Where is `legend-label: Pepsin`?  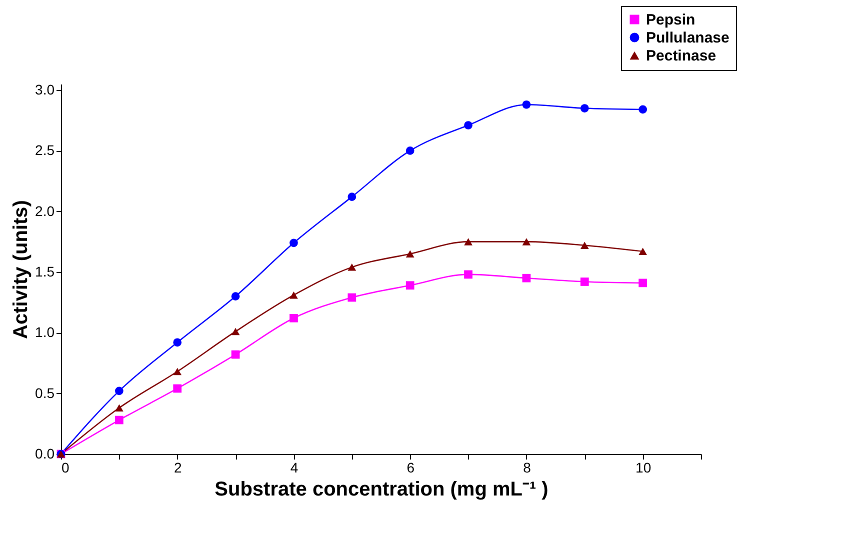
legend-label: Pepsin is located at coordinates (671, 20).